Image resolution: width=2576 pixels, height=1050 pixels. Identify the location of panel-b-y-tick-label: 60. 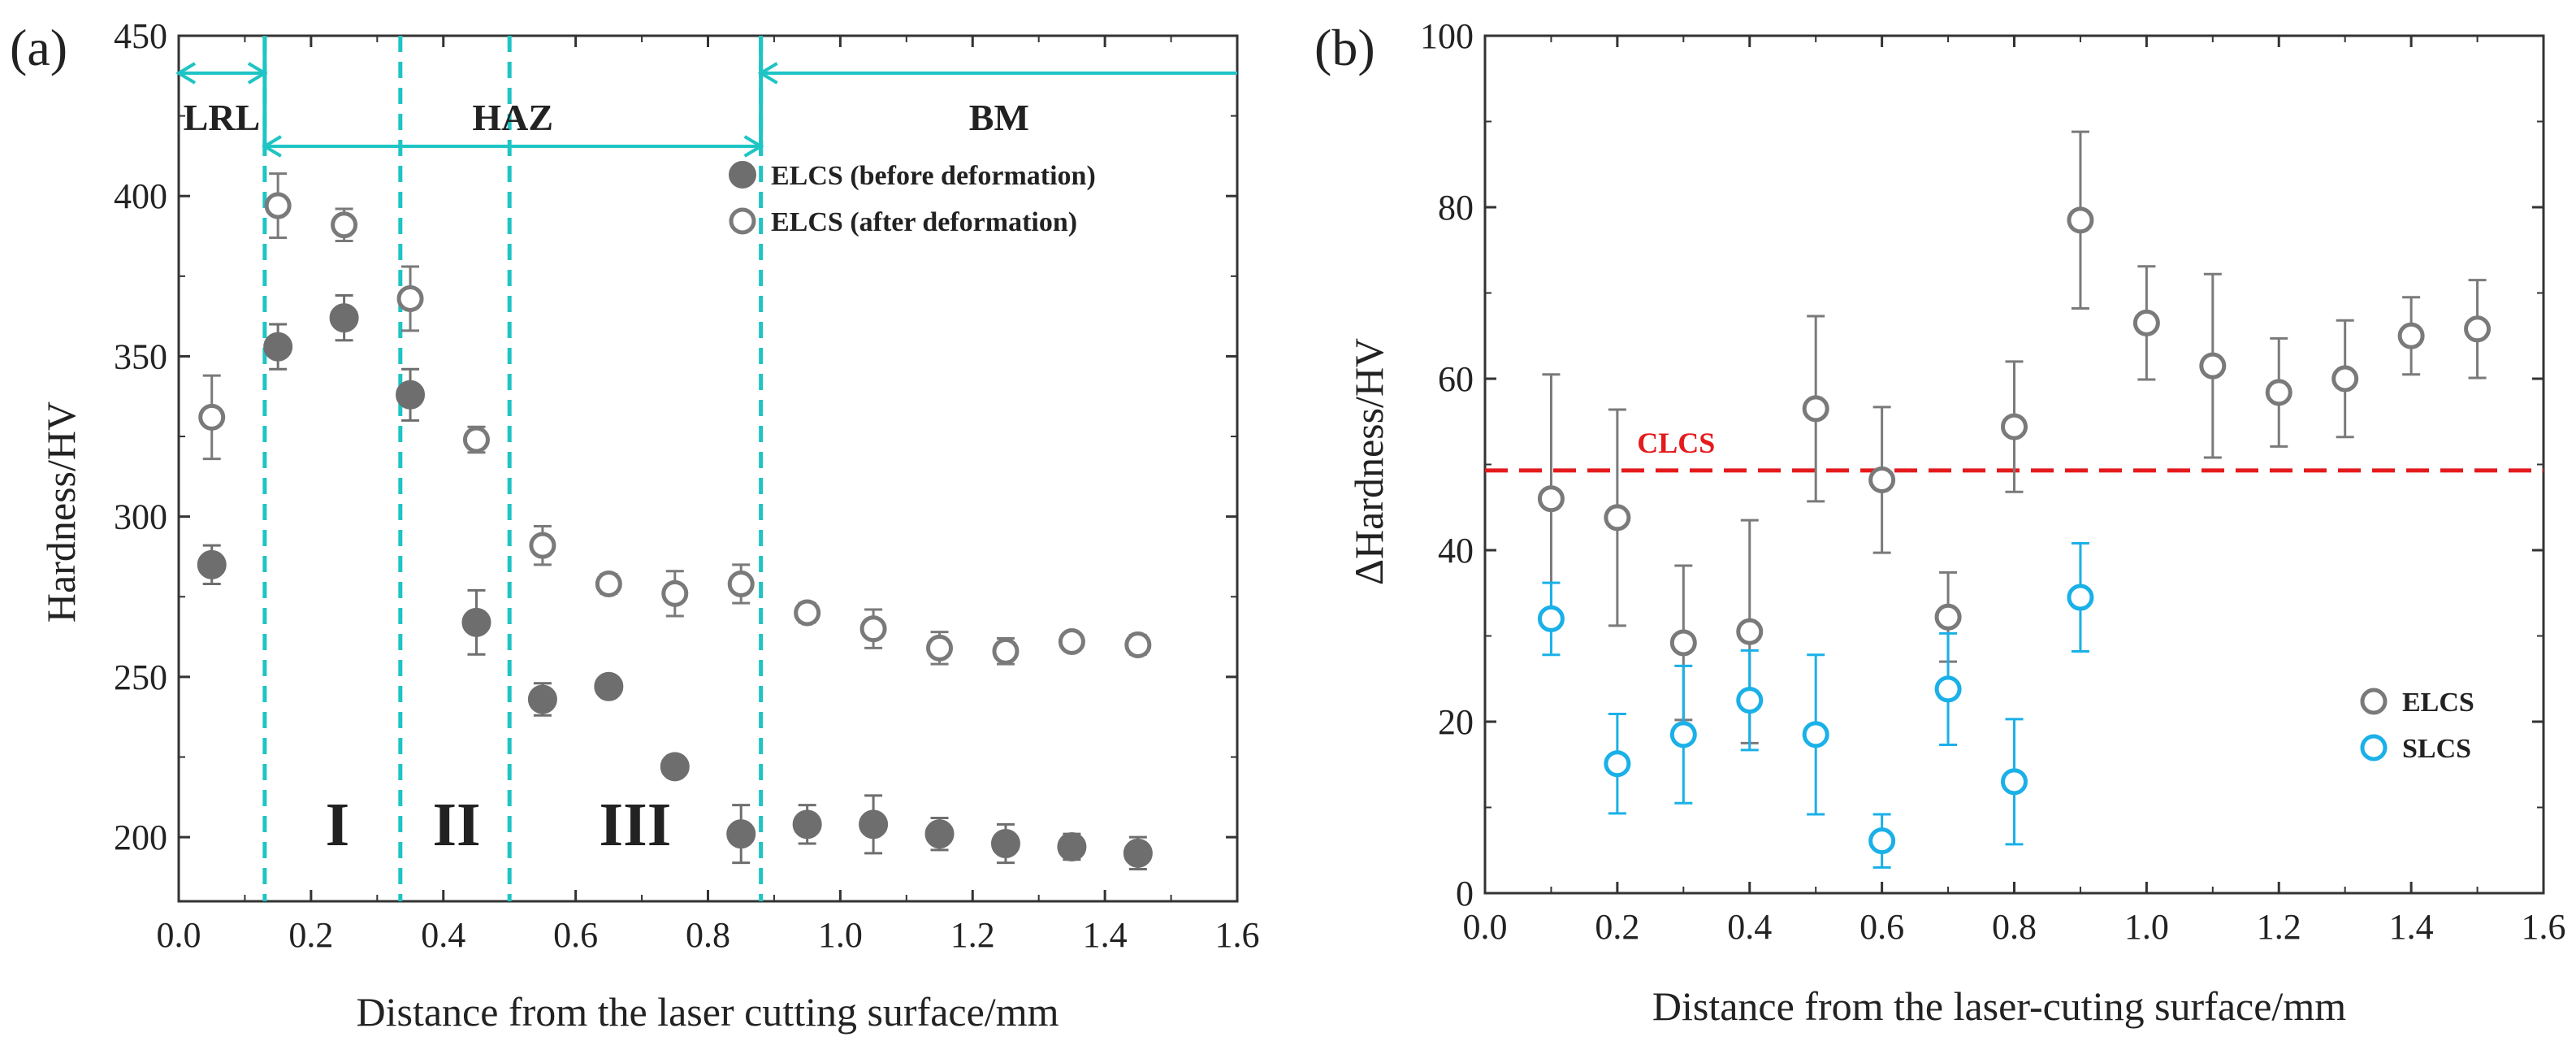
(1456, 379).